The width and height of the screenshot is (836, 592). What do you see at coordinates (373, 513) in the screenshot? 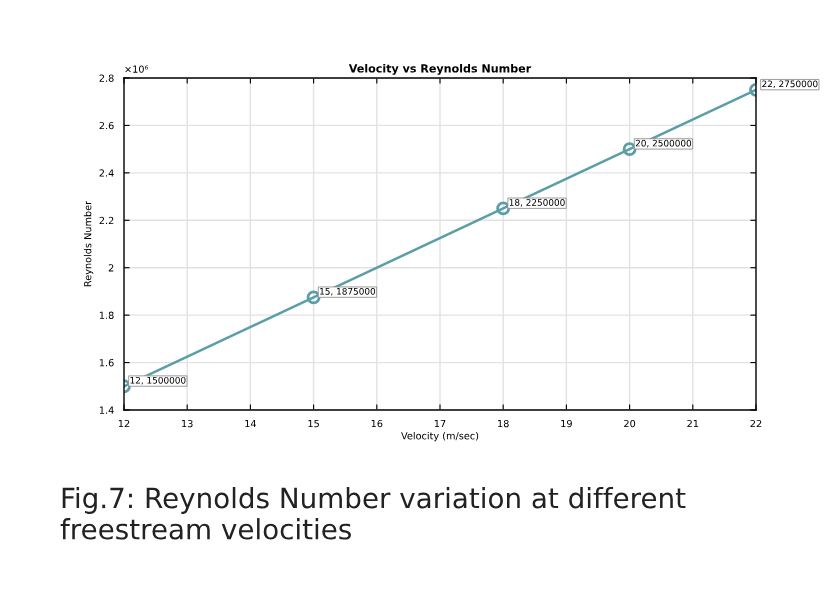
I see `caption: Fig.7: Reynolds Number variation at different freestream velocities` at bounding box center [373, 513].